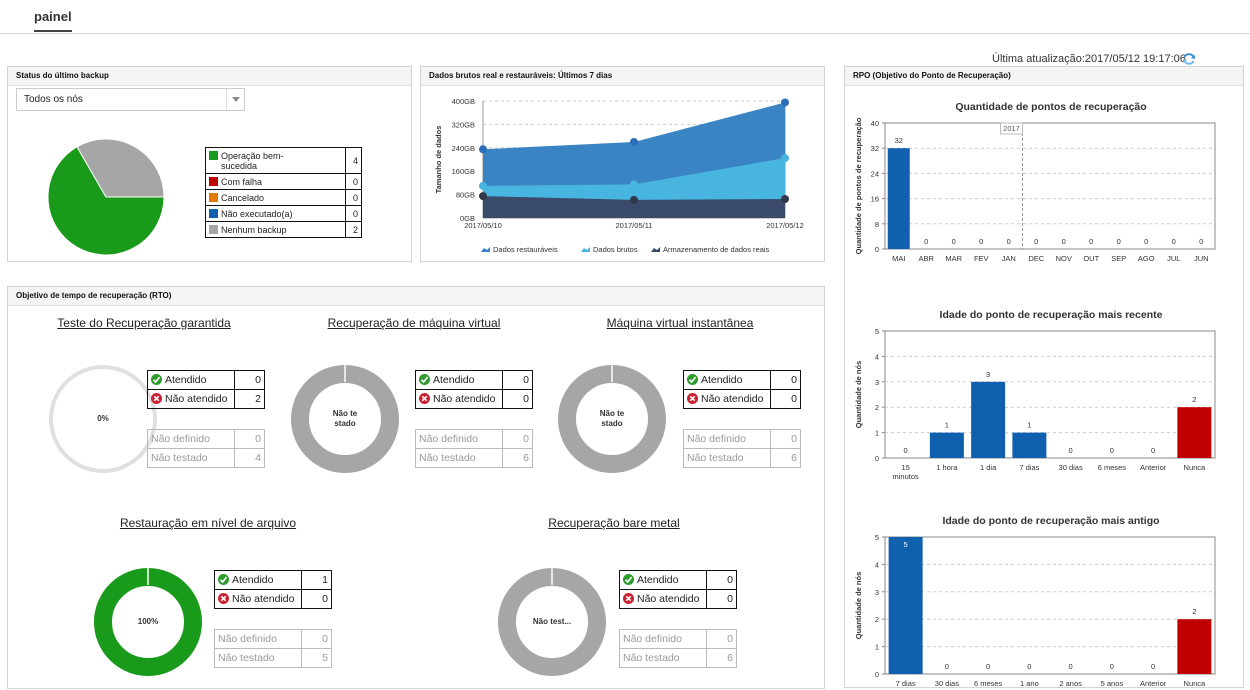  What do you see at coordinates (905, 476) in the screenshot?
I see `x-tick-label: minutos` at bounding box center [905, 476].